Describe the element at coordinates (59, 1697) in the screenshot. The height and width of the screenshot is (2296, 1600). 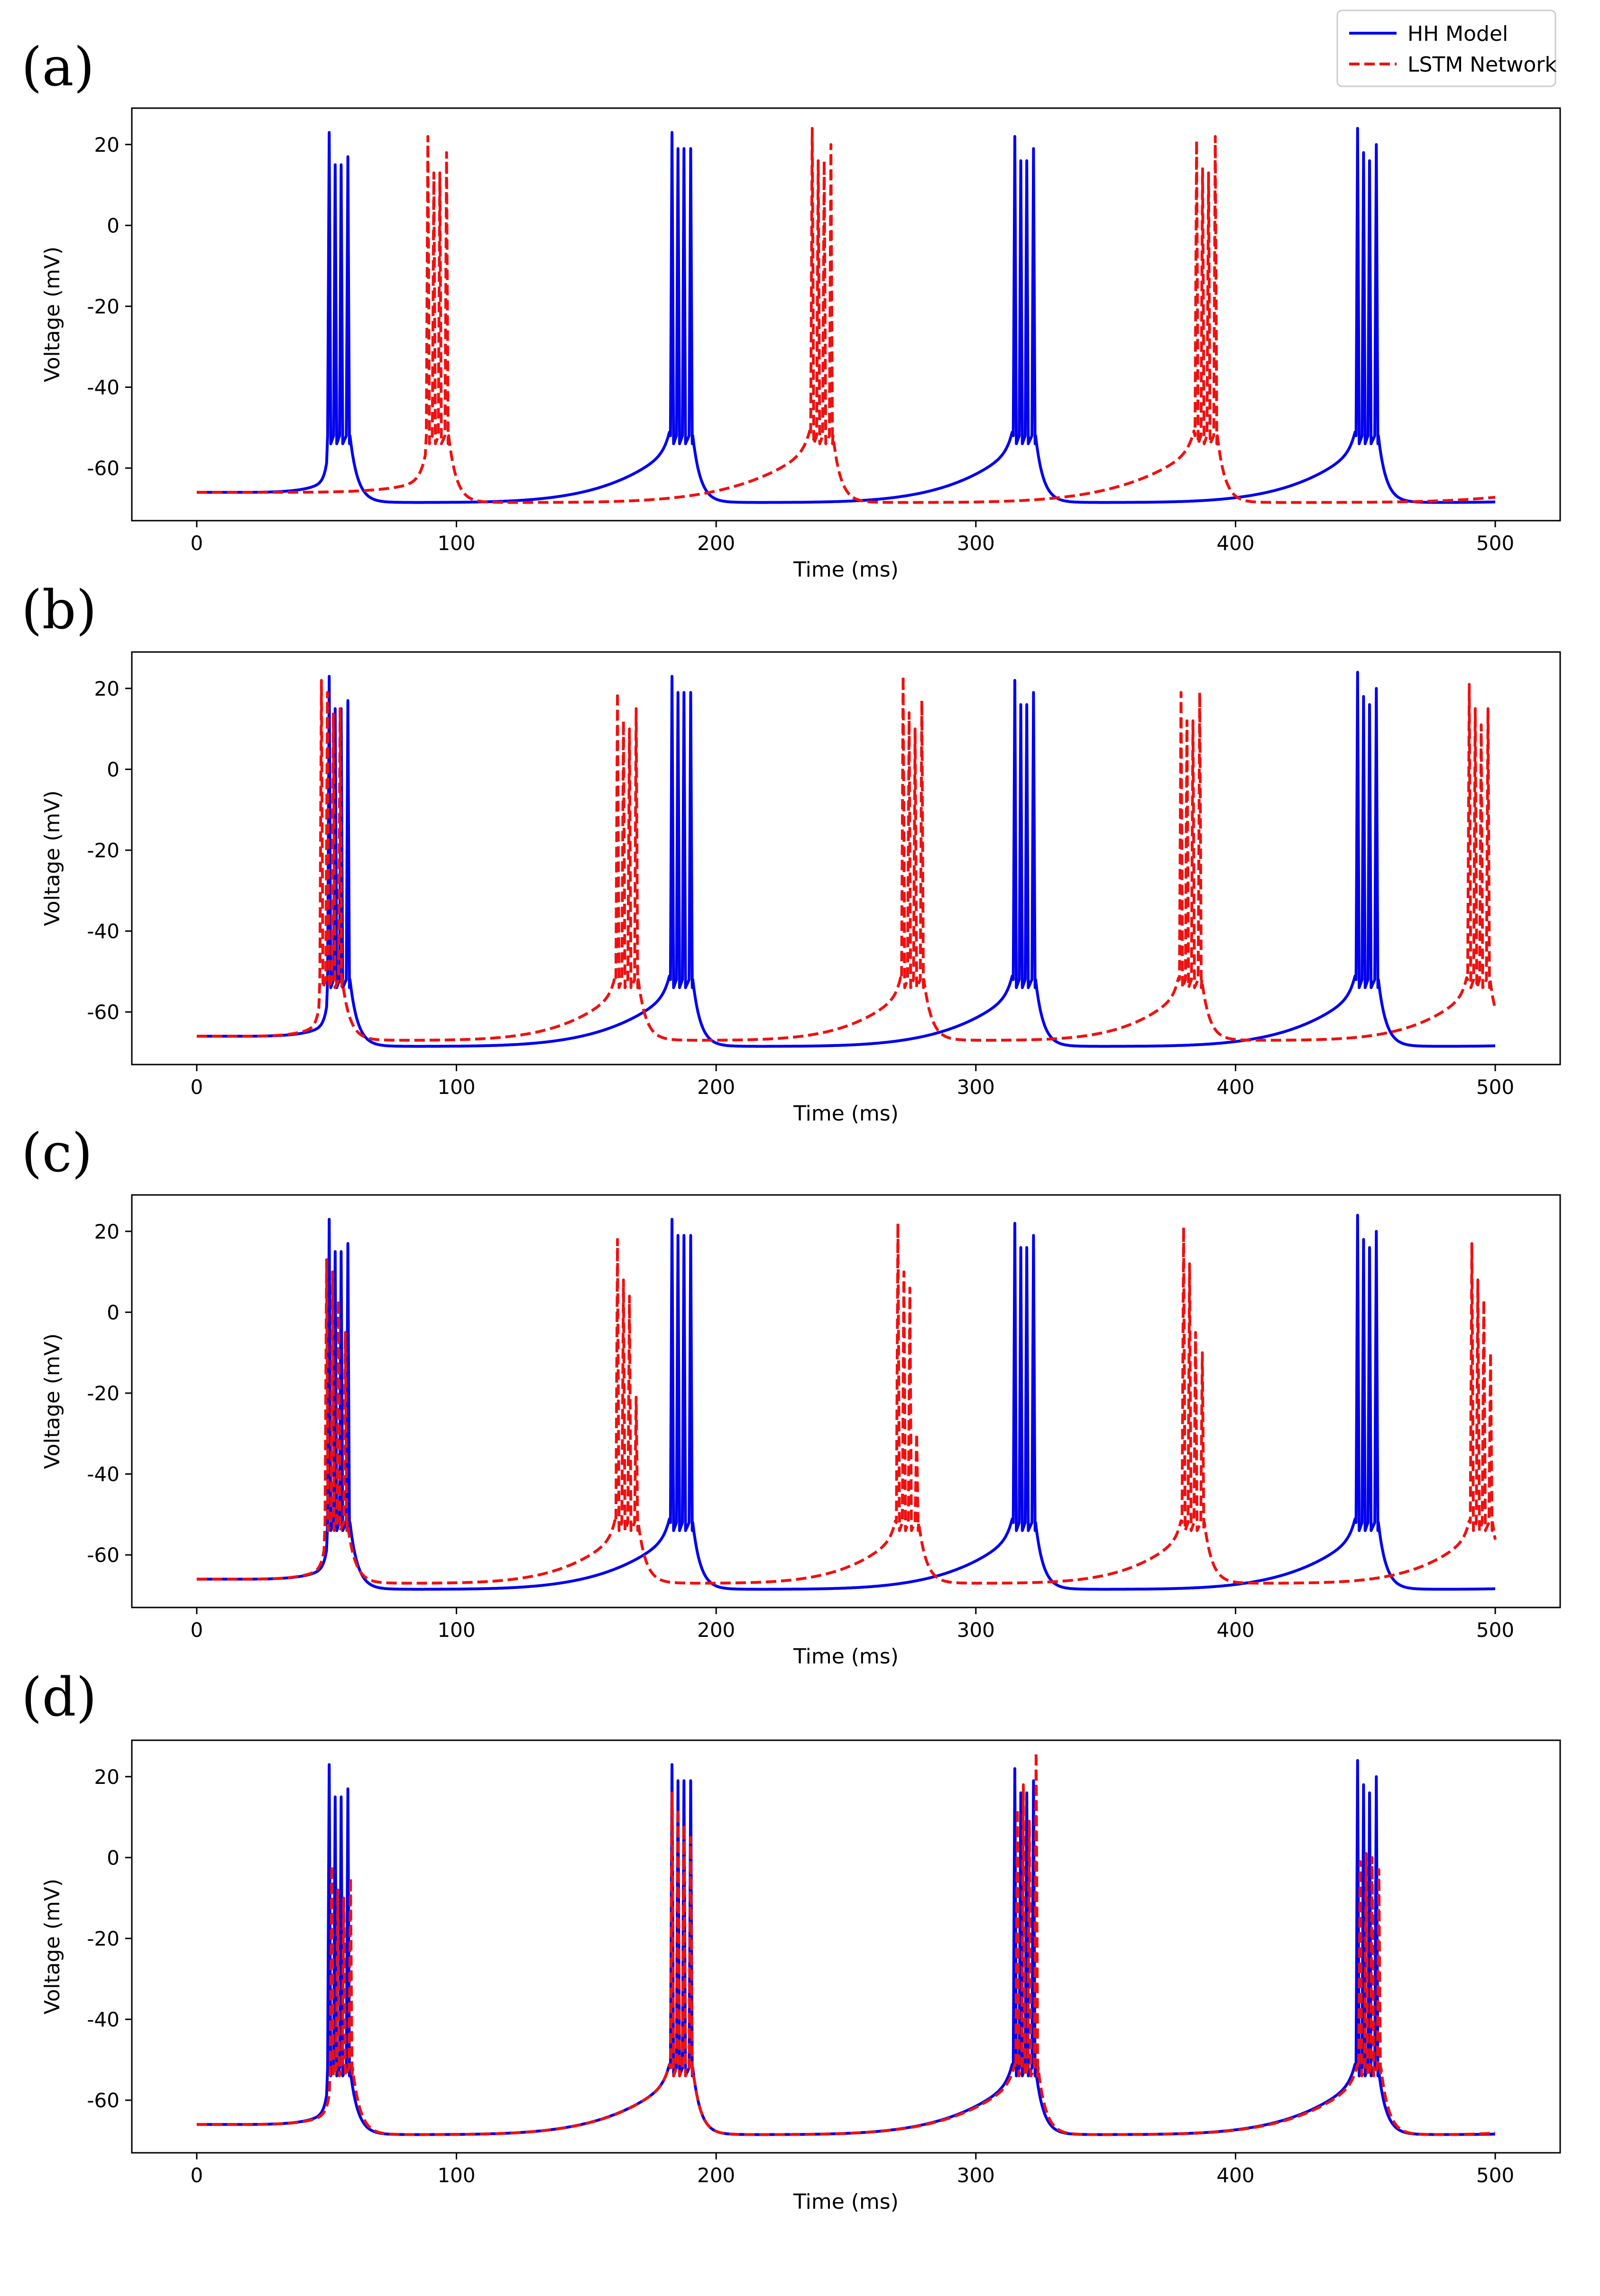
I see `panel-label: (d)` at that location.